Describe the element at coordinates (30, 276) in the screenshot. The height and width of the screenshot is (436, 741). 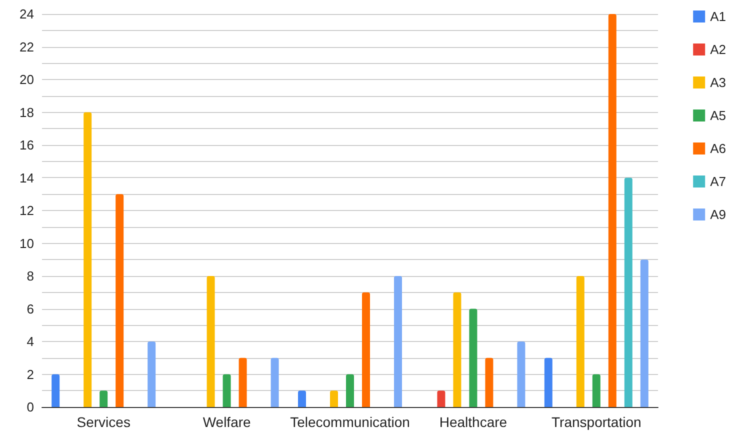
I see `y-tick-label: 8` at that location.